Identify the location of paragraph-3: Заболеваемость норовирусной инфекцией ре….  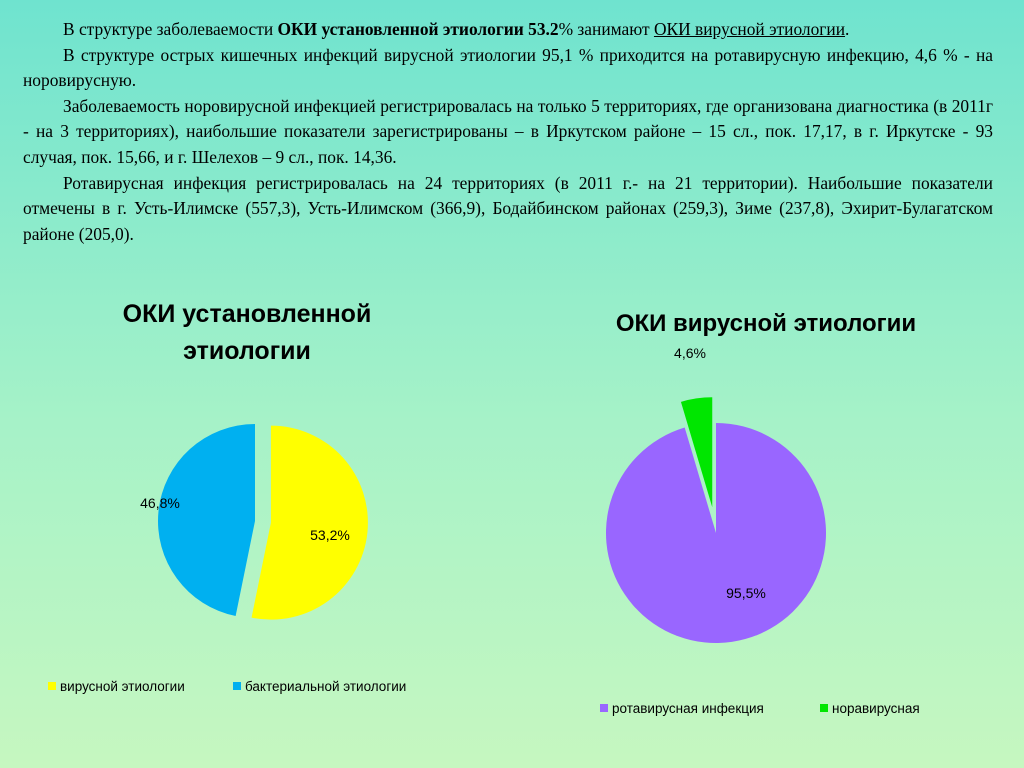
(508, 131).